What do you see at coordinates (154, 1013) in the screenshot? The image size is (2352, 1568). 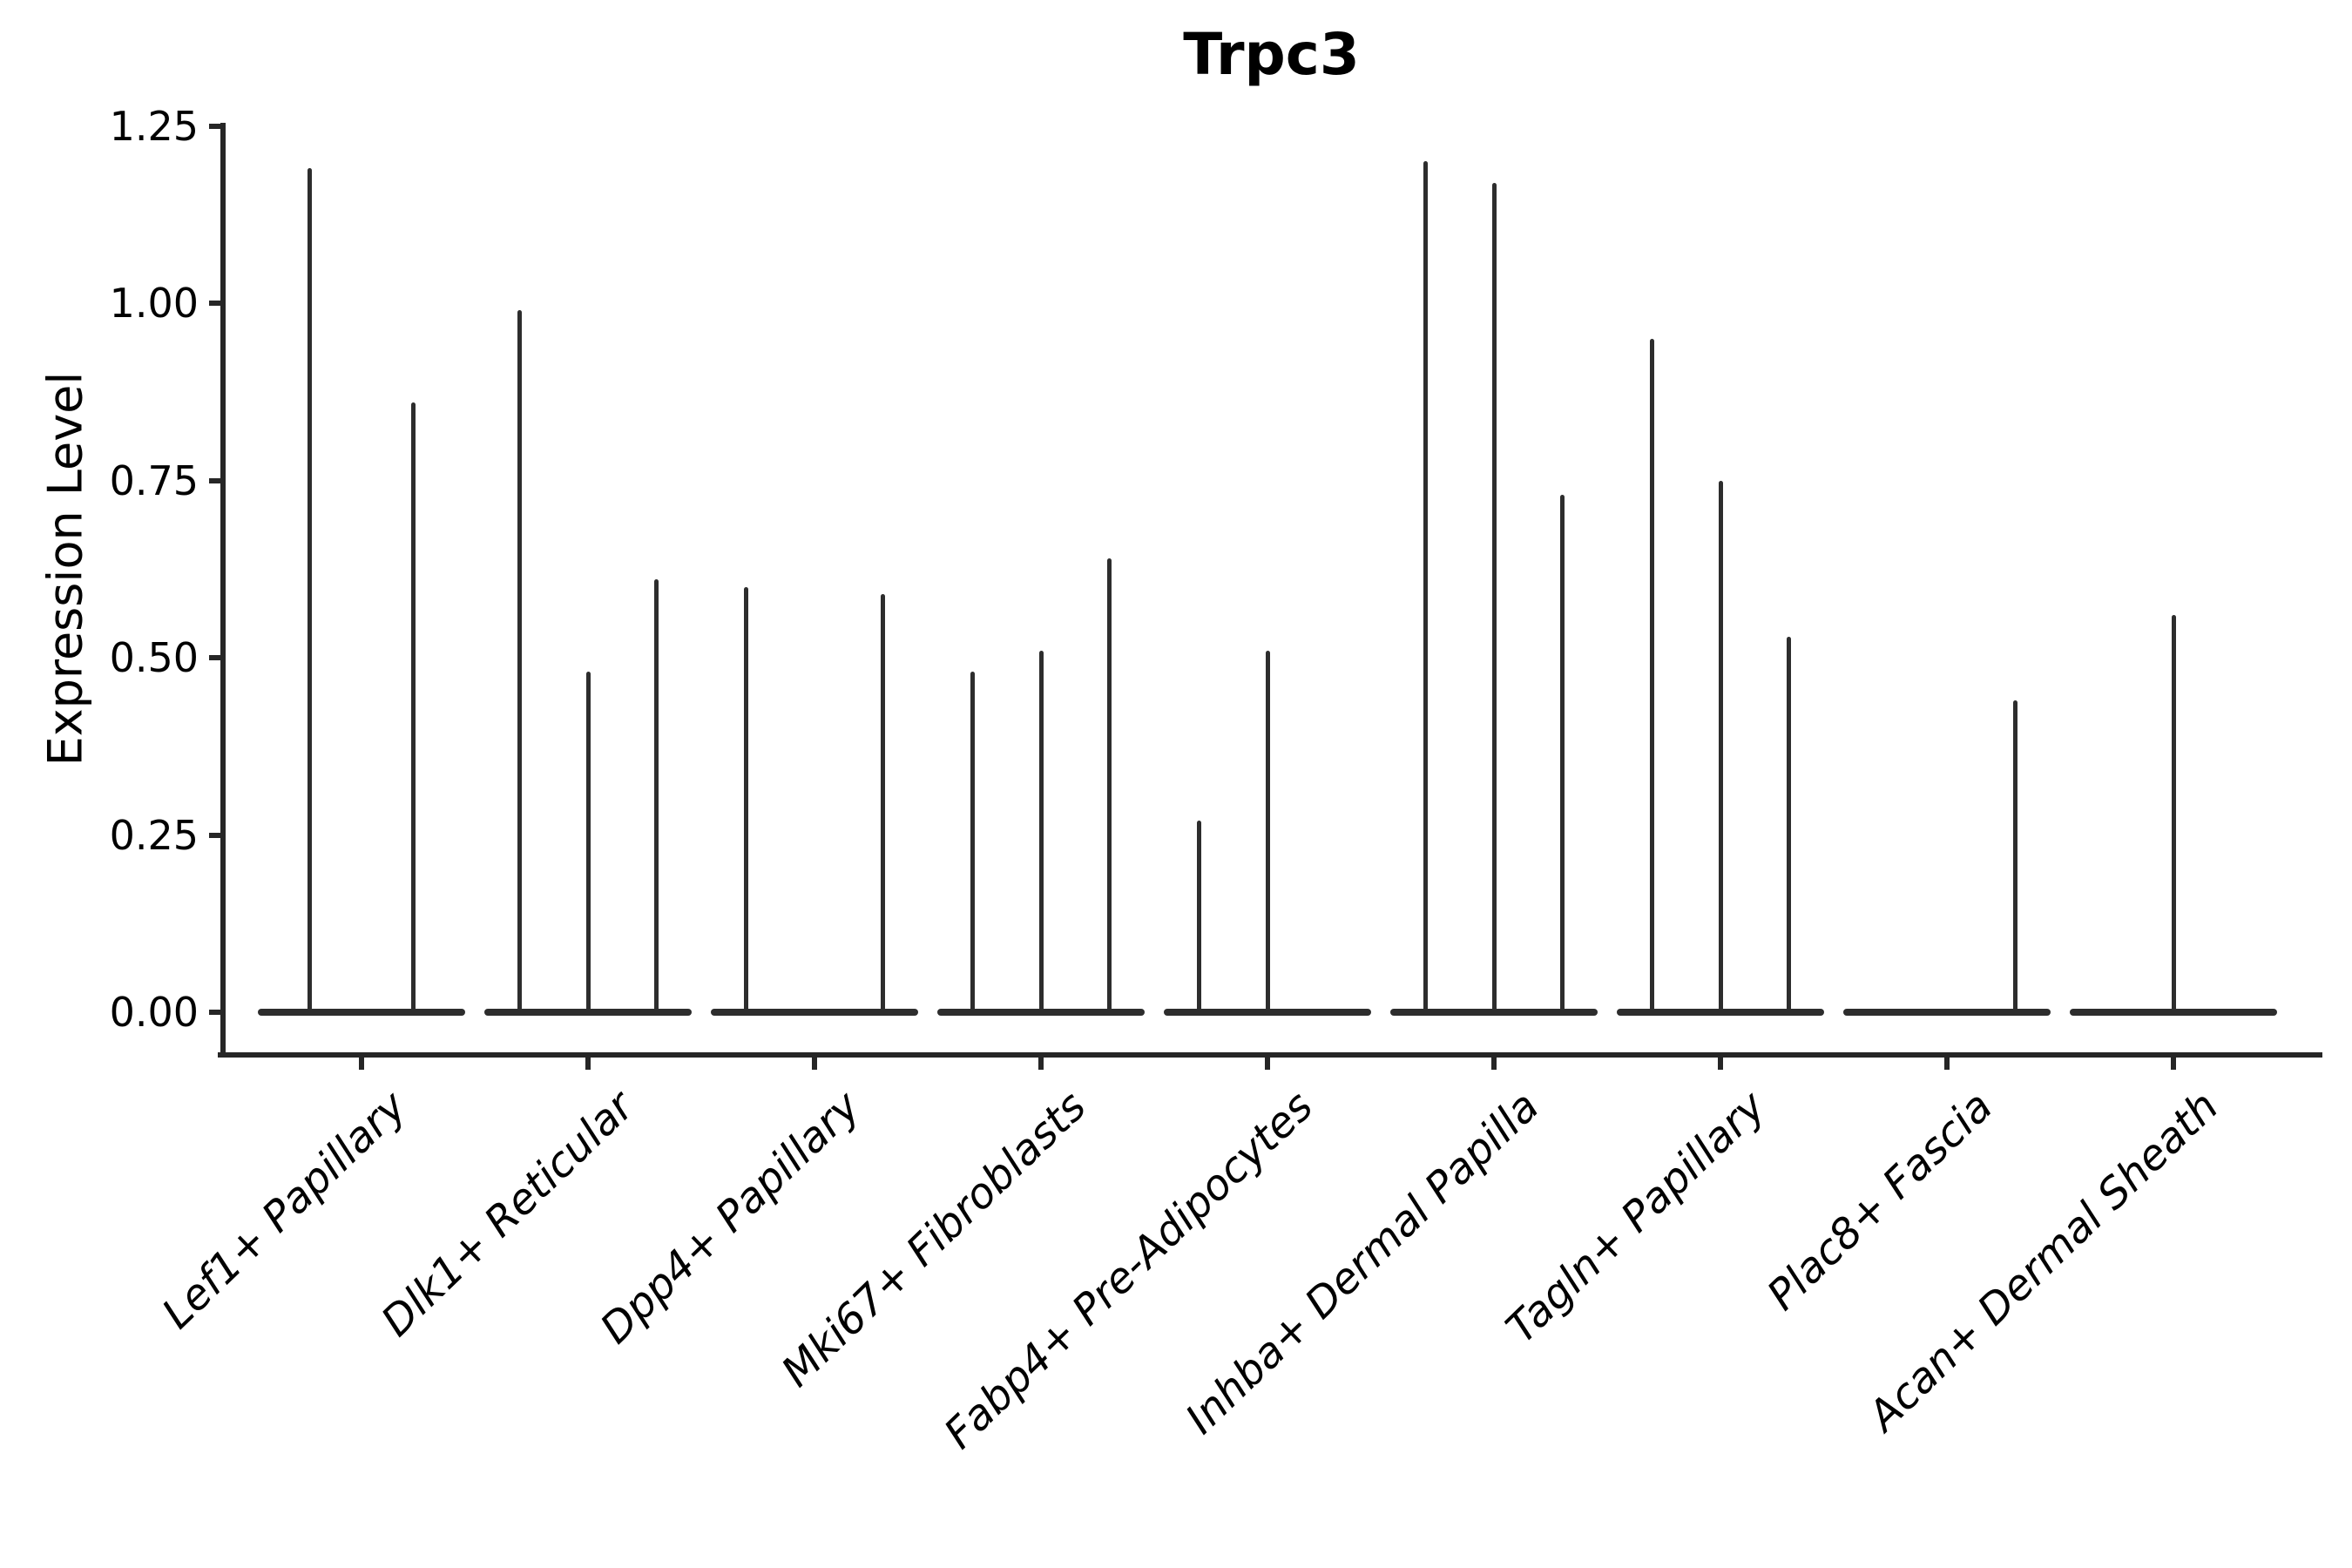 I see `y-tick-label: 0.00` at bounding box center [154, 1013].